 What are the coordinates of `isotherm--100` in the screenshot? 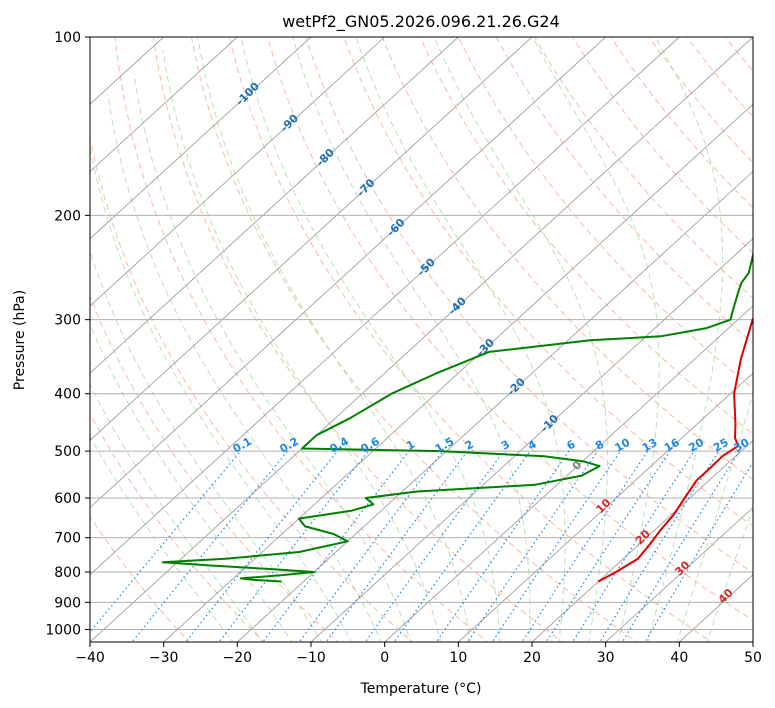 It's located at (201, 138).